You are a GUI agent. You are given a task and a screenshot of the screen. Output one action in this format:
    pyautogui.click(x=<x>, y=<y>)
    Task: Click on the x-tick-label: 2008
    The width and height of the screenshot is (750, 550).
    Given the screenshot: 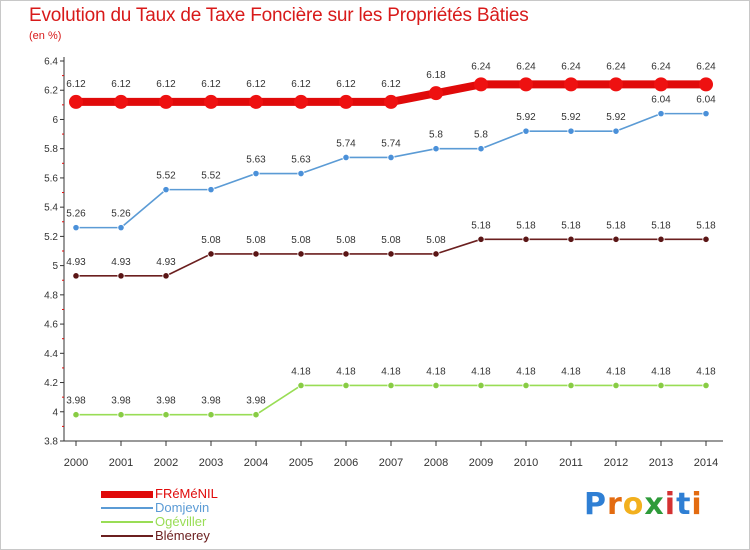 What is the action you would take?
    pyautogui.click(x=436, y=463)
    